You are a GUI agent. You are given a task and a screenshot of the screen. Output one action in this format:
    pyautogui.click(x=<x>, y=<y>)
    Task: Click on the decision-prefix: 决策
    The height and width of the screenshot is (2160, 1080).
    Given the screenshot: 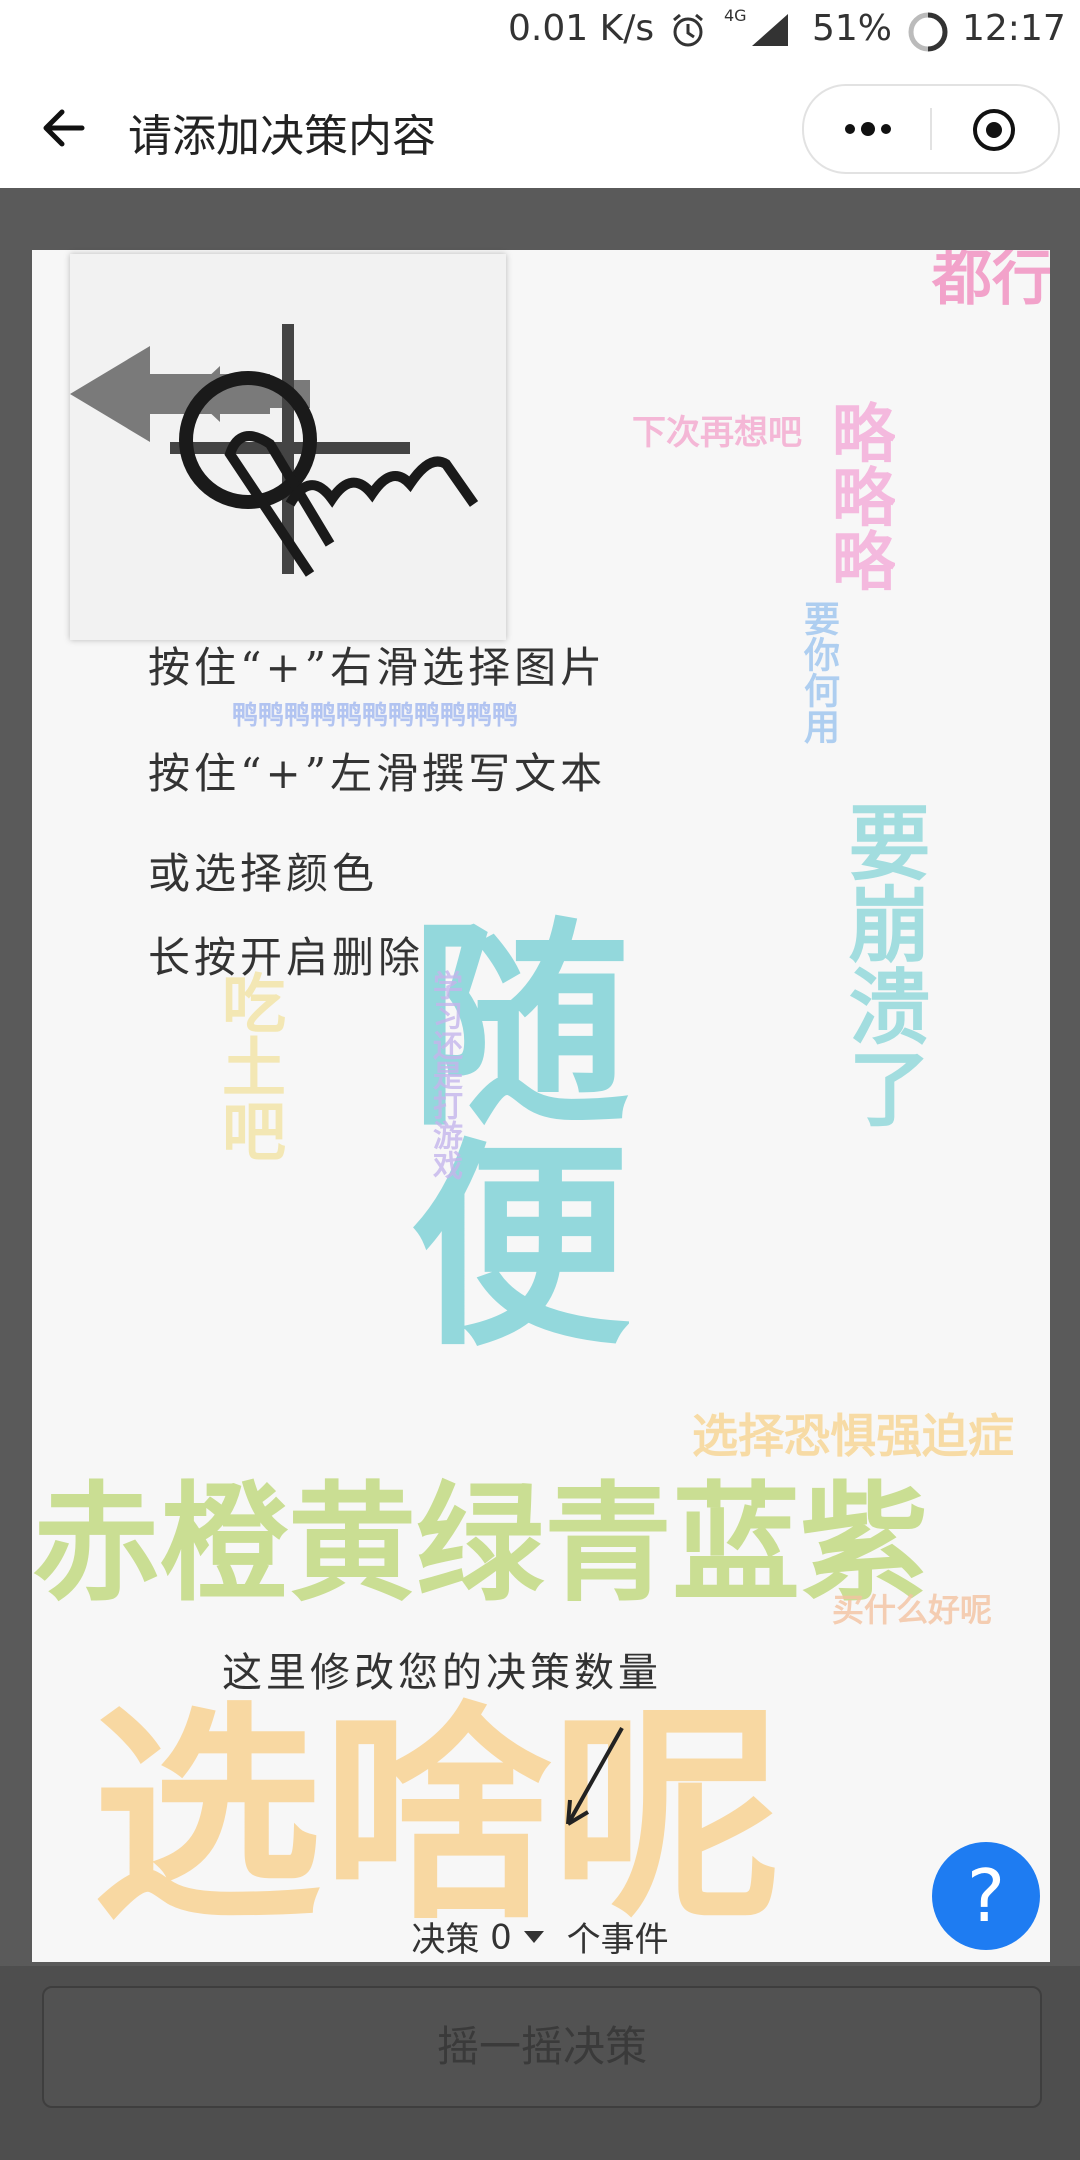 What is the action you would take?
    pyautogui.click(x=445, y=1940)
    